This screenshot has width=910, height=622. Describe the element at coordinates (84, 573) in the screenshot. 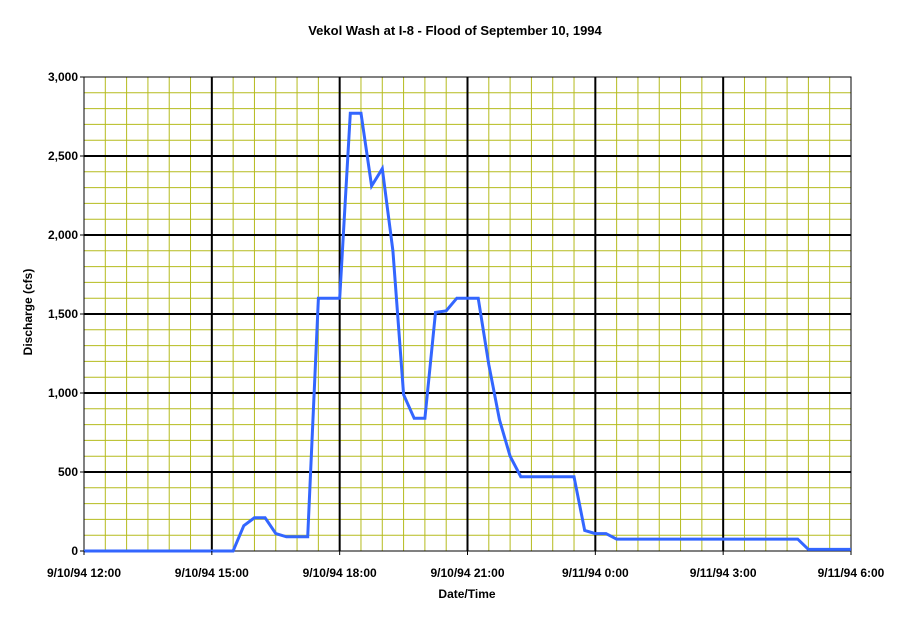

I see `x-tick-label: 9/10/94 12:00` at that location.